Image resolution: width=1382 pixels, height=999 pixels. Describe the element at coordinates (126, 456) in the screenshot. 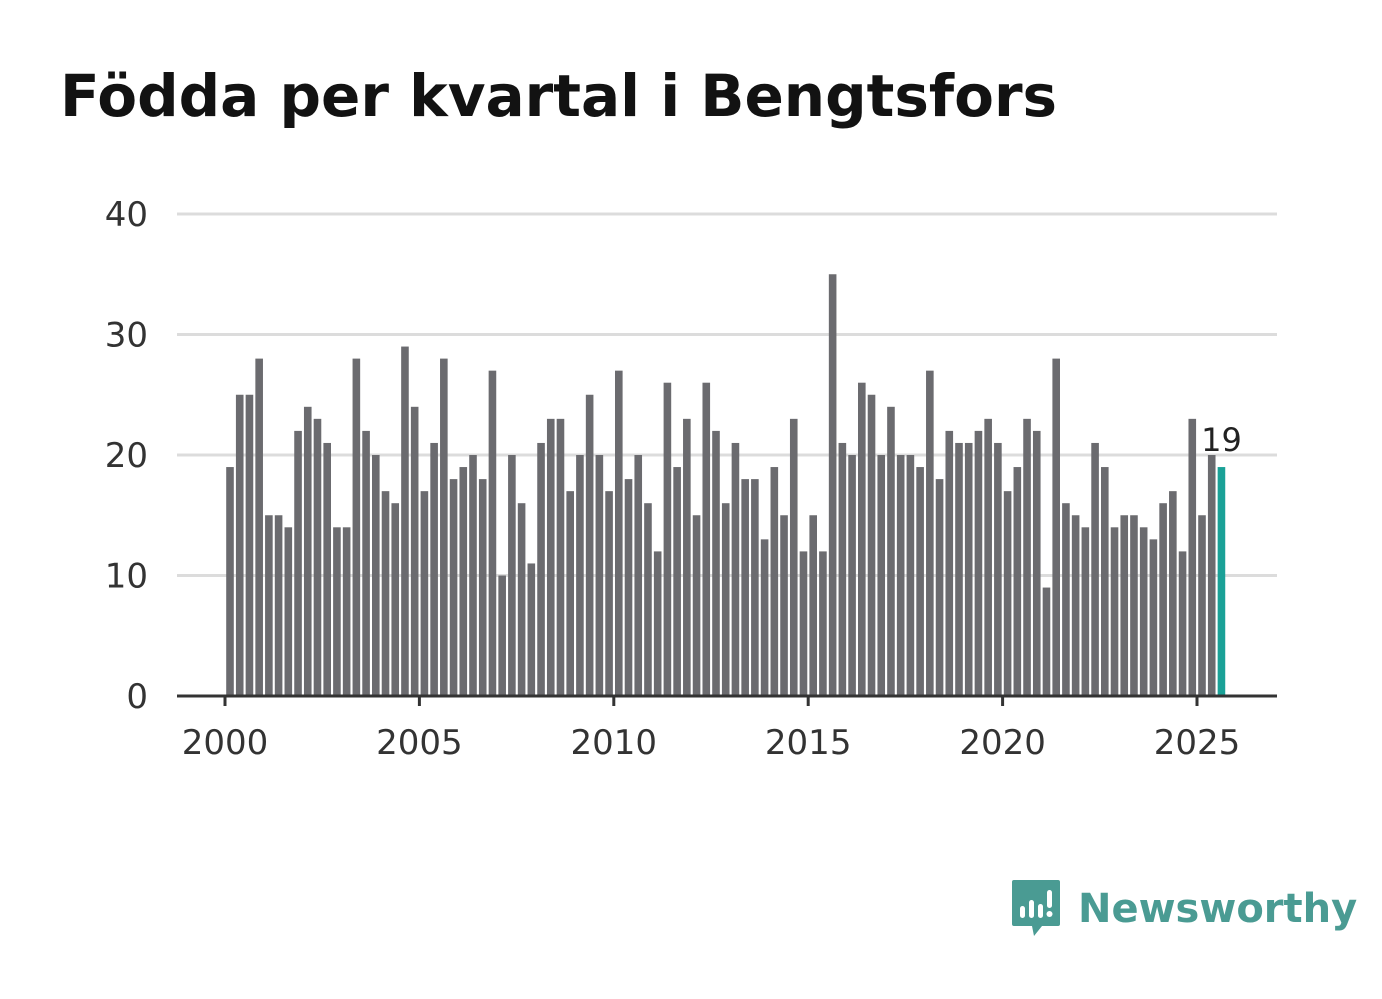

I see `y-tick-label: 20` at that location.